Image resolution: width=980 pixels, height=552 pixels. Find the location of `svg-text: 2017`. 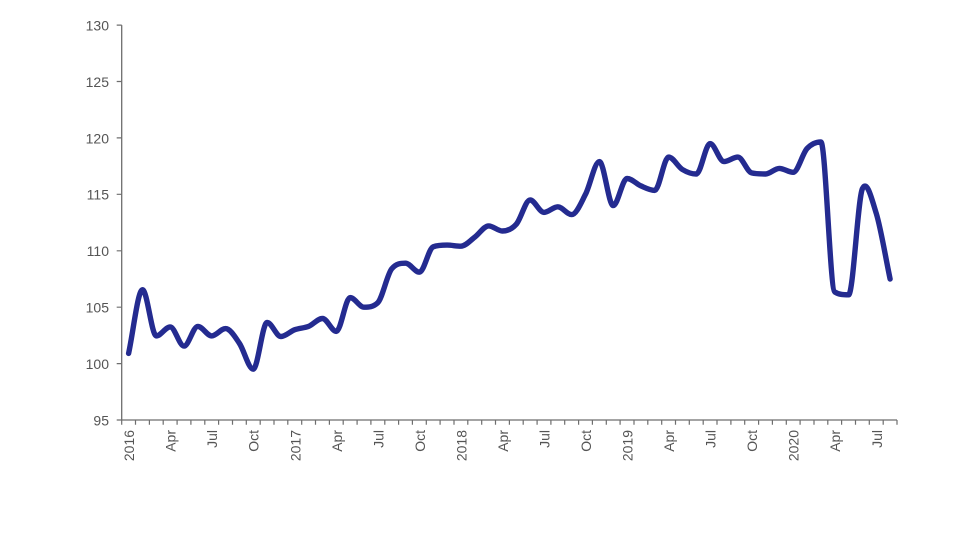

svg-text: 2017 is located at coordinates (295, 445).